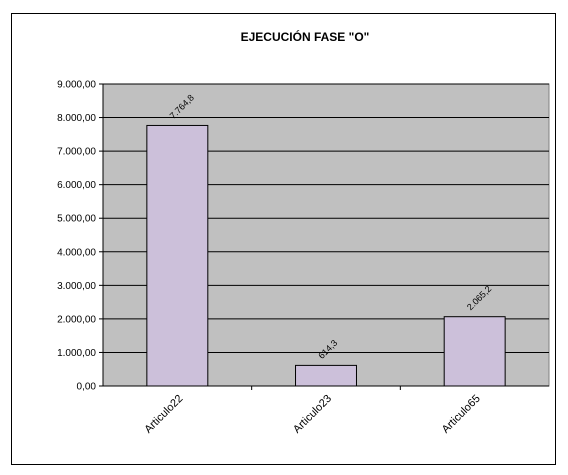 The height and width of the screenshot is (475, 568). Describe the element at coordinates (305, 36) in the screenshot. I see `chart-title: EJECUCIÓN FASE "O"` at that location.